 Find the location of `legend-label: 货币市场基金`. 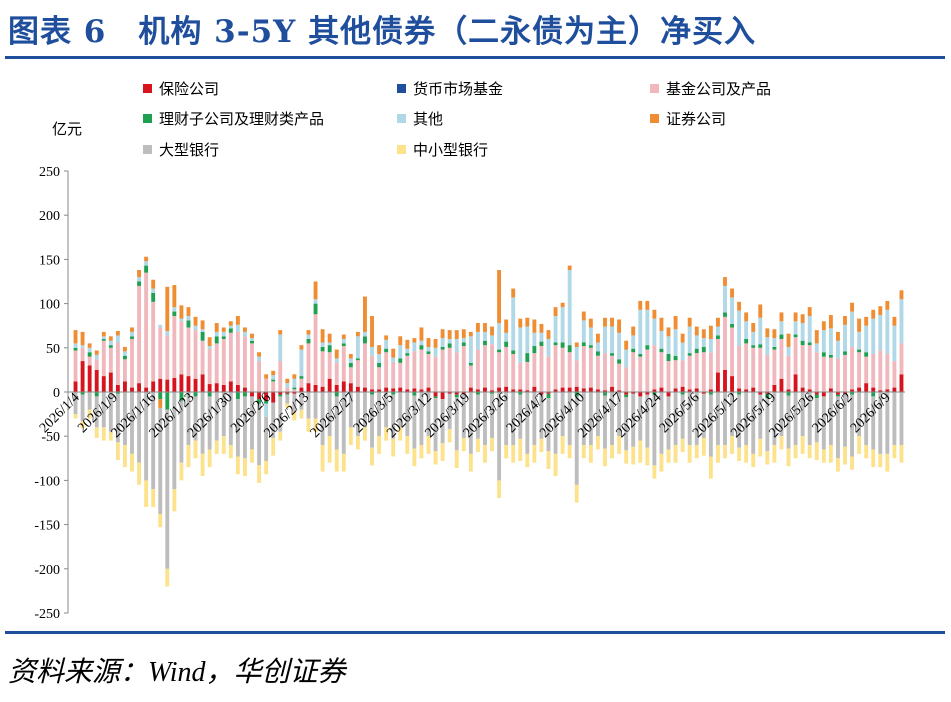

legend-label: 货币市场基金 is located at coordinates (458, 89).